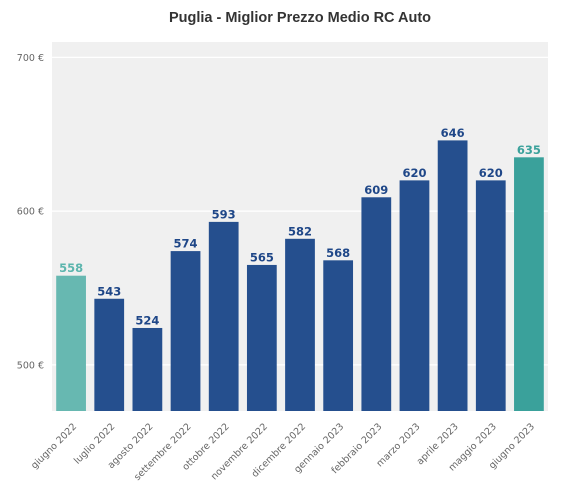 This screenshot has height=497, width=563. I want to click on data-label: 565, so click(262, 257).